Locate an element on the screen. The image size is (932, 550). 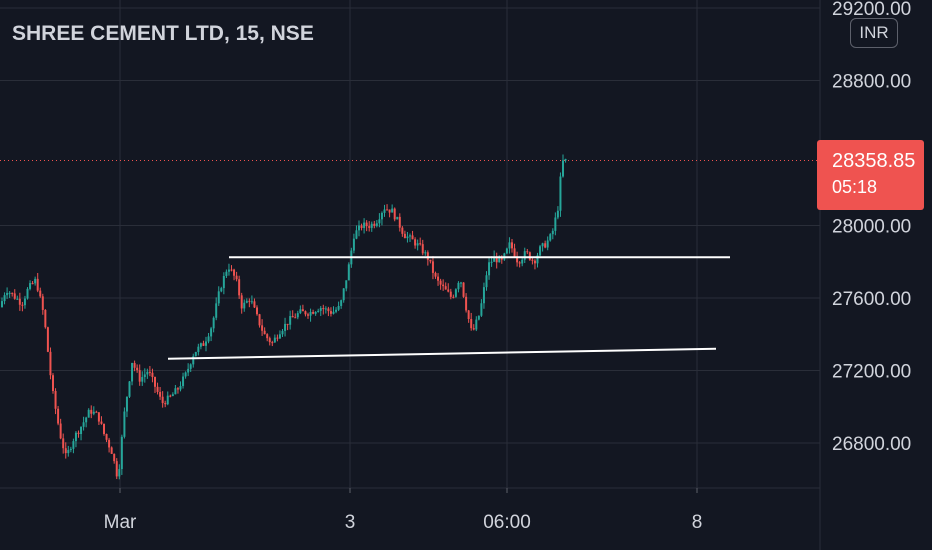
currency-button: INR is located at coordinates (874, 33).